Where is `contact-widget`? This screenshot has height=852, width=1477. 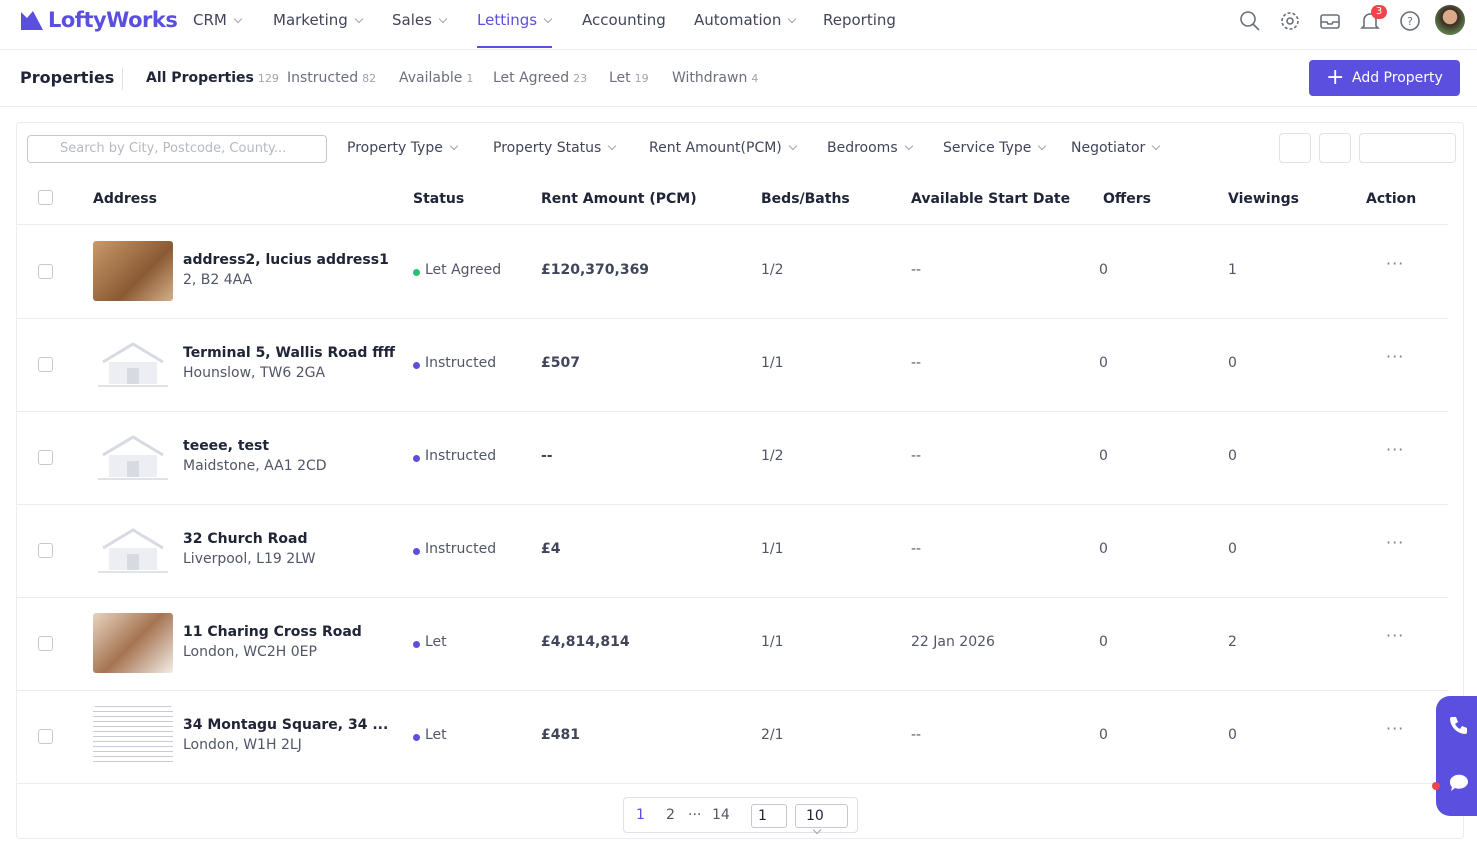 contact-widget is located at coordinates (1456, 756).